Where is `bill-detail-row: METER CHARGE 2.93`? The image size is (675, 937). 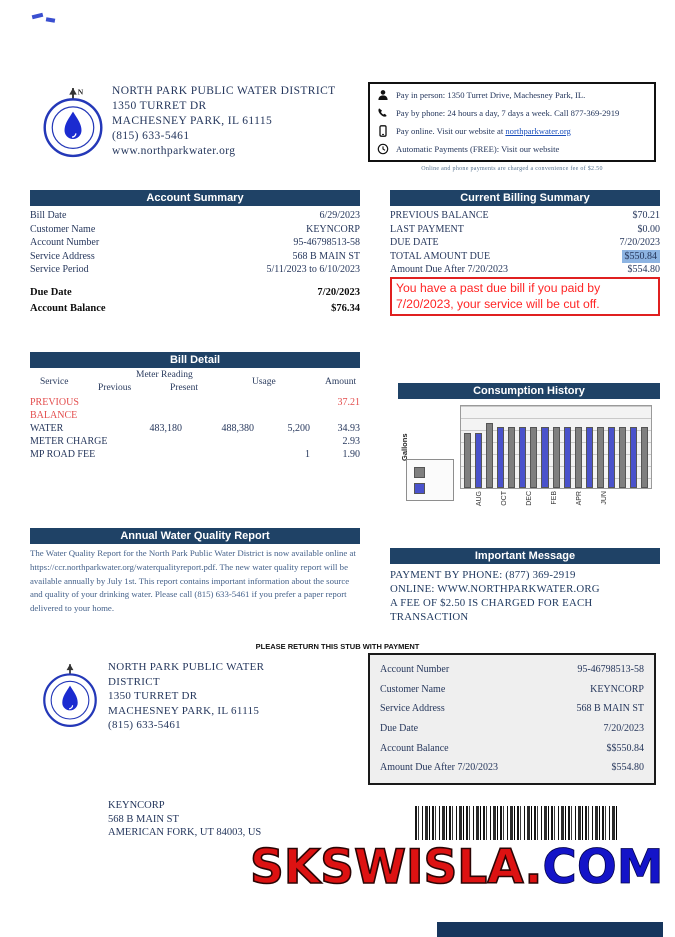 bill-detail-row: METER CHARGE 2.93 is located at coordinates (195, 441).